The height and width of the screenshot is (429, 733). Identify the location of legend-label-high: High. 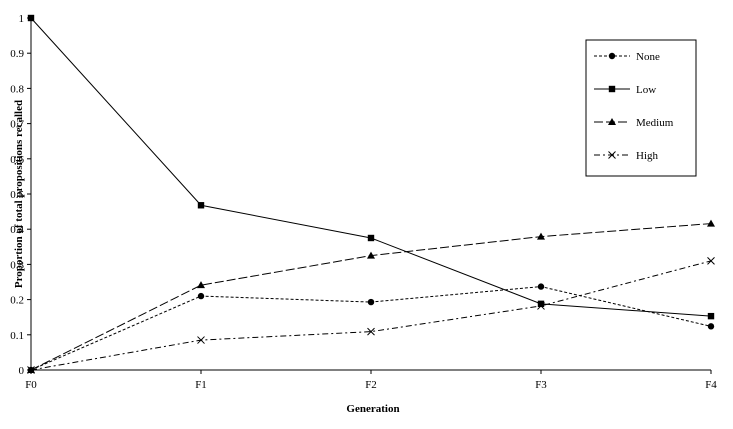
(647, 156).